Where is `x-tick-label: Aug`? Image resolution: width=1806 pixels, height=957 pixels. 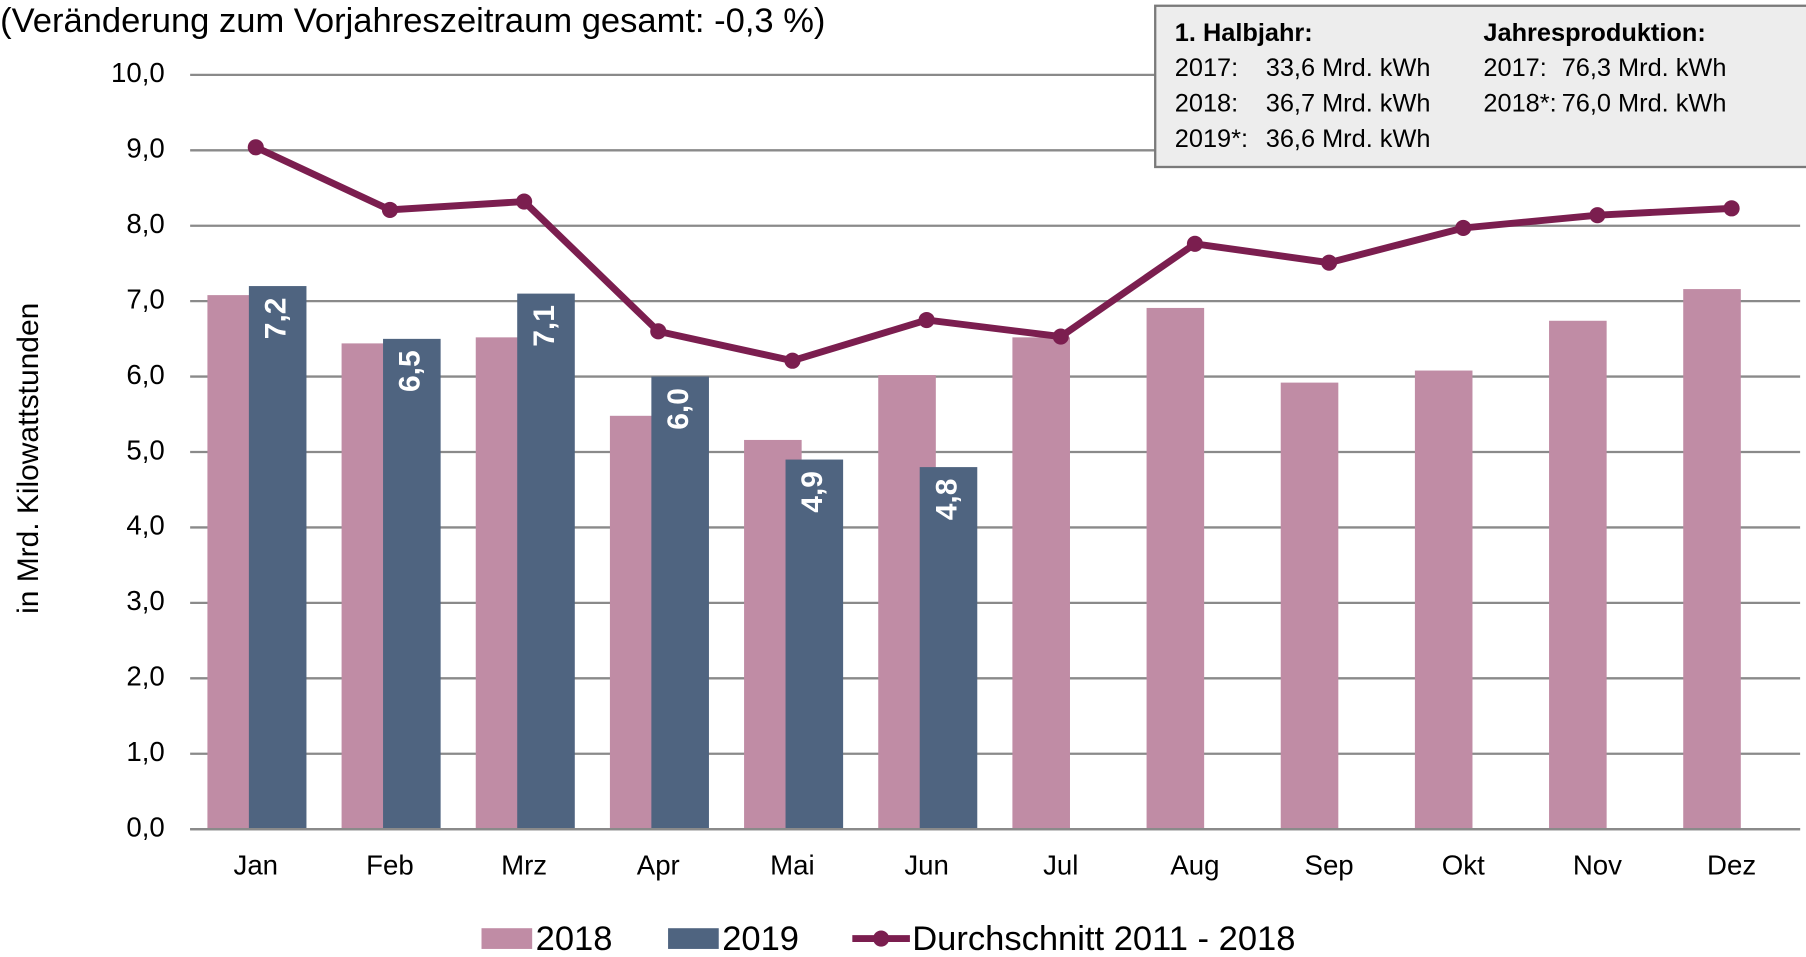 x-tick-label: Aug is located at coordinates (1194, 864).